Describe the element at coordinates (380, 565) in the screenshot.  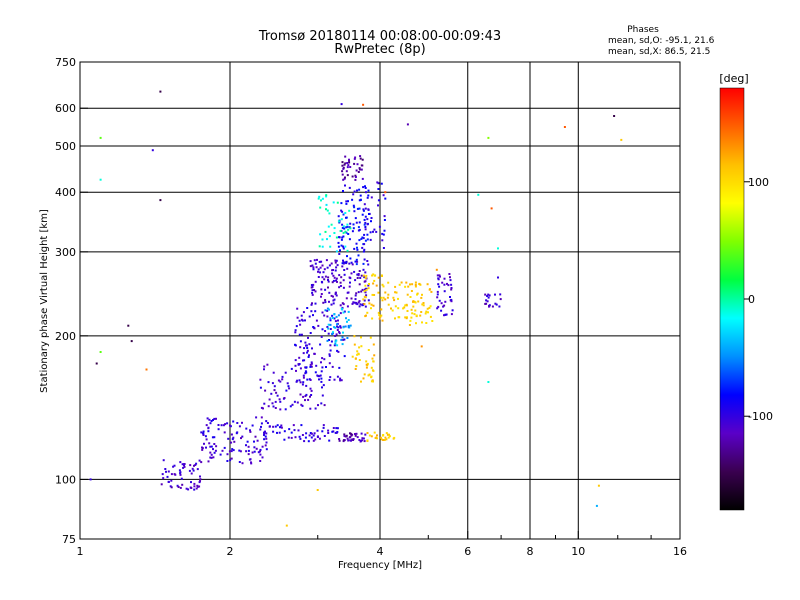
I see `x-axis-label: Frequency [MHz]` at that location.